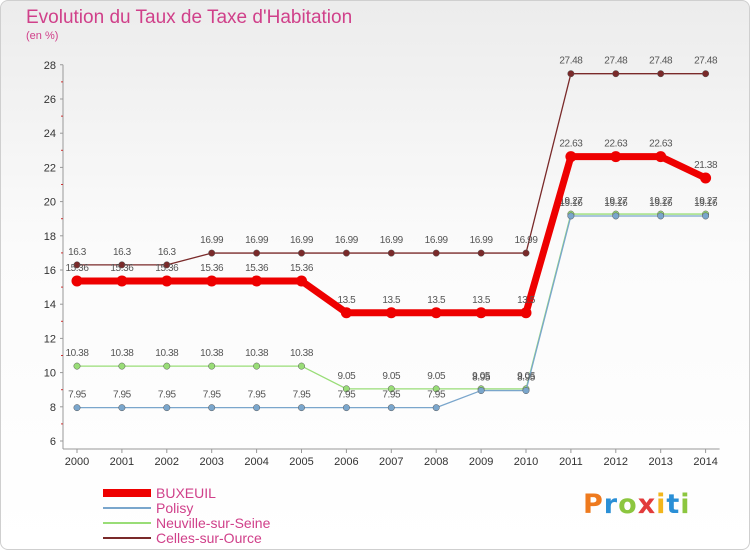 The image size is (750, 550). Describe the element at coordinates (526, 462) in the screenshot. I see `x-tick-label: 2010` at that location.